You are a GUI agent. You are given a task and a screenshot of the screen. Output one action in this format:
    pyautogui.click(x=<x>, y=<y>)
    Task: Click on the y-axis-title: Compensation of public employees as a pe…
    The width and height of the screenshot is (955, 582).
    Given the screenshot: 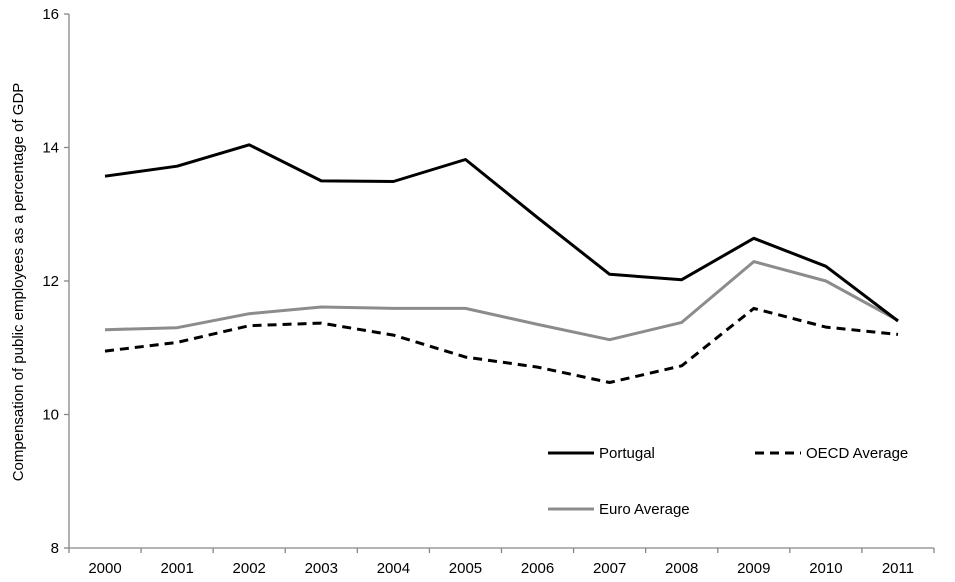 What is the action you would take?
    pyautogui.click(x=18, y=282)
    